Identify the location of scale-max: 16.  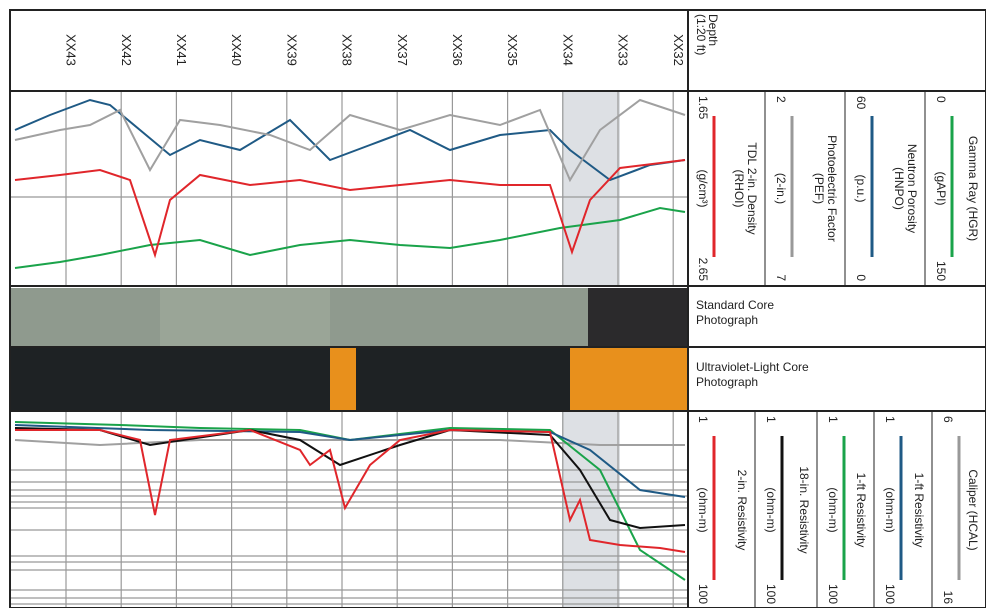
(948, 598).